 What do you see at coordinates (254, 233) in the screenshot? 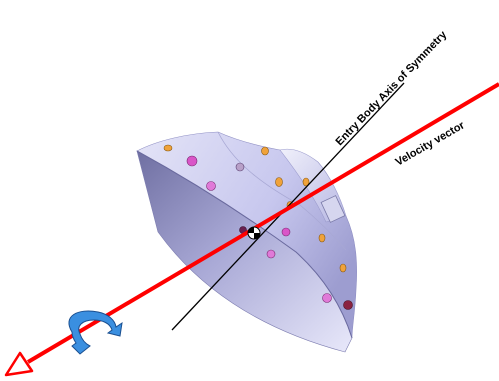
I see `center-of-mass-icon` at bounding box center [254, 233].